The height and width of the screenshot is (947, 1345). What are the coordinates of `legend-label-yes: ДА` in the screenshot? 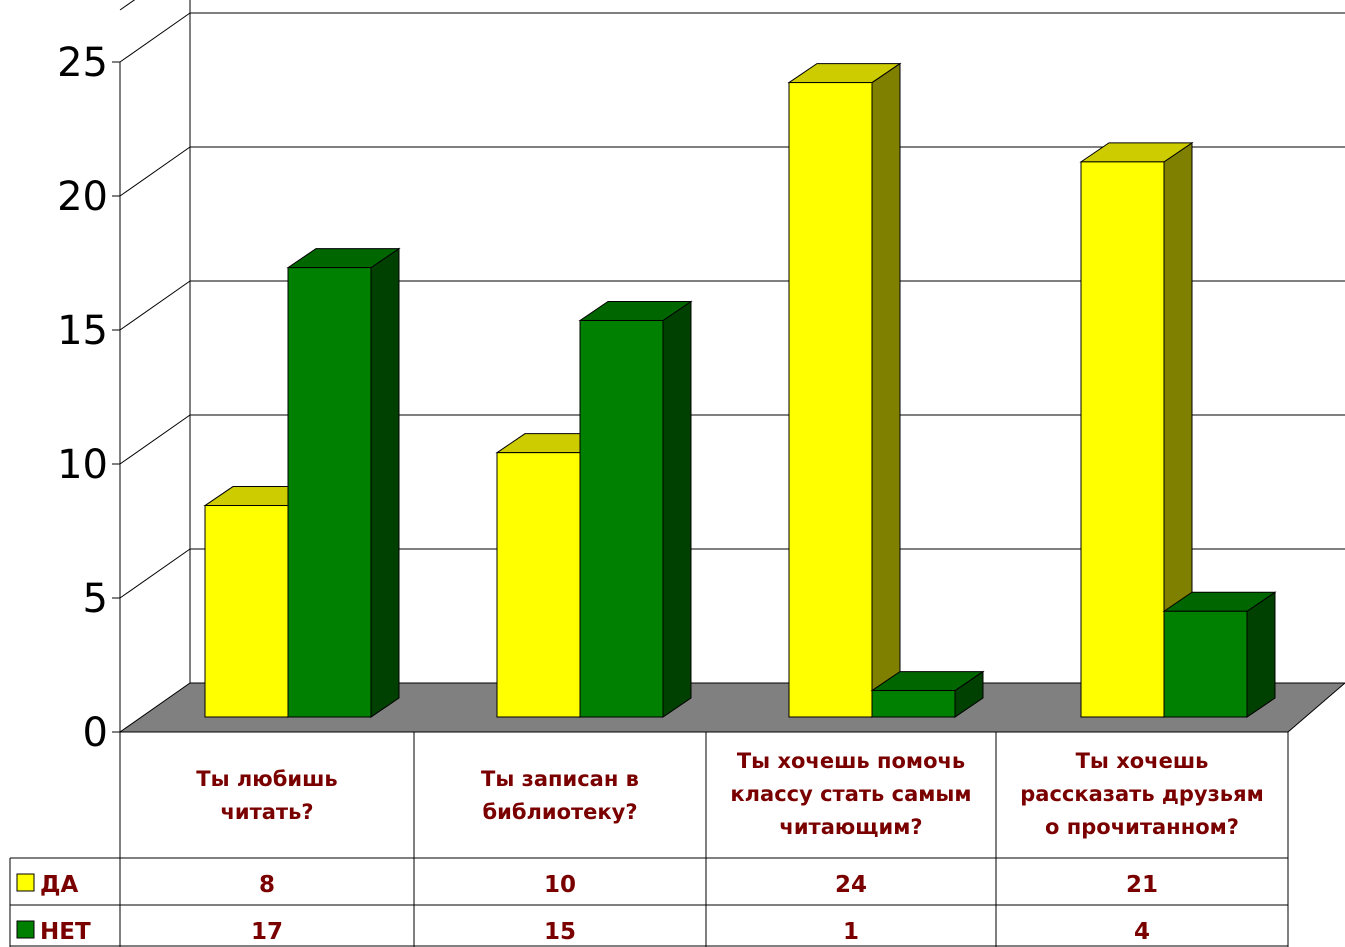 It's located at (59, 885).